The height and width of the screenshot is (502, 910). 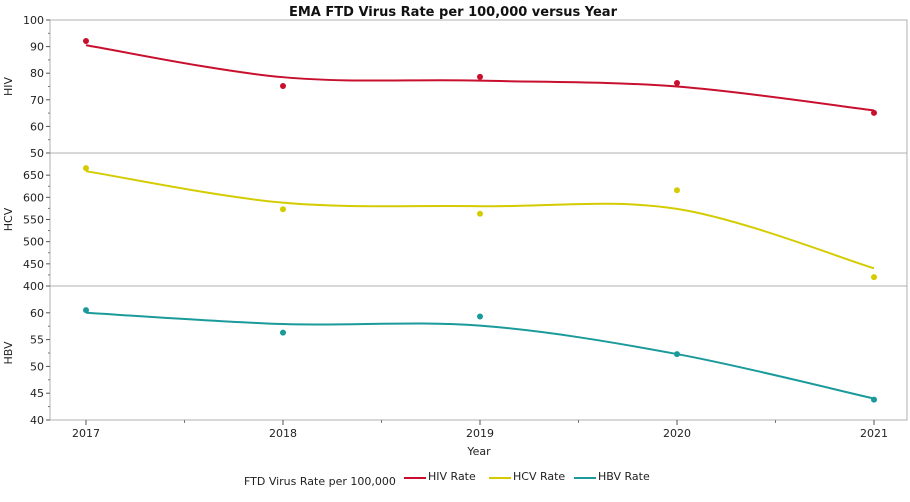 I want to click on legend: HIV Rate HCV Rate HBV Rate, so click(x=527, y=476).